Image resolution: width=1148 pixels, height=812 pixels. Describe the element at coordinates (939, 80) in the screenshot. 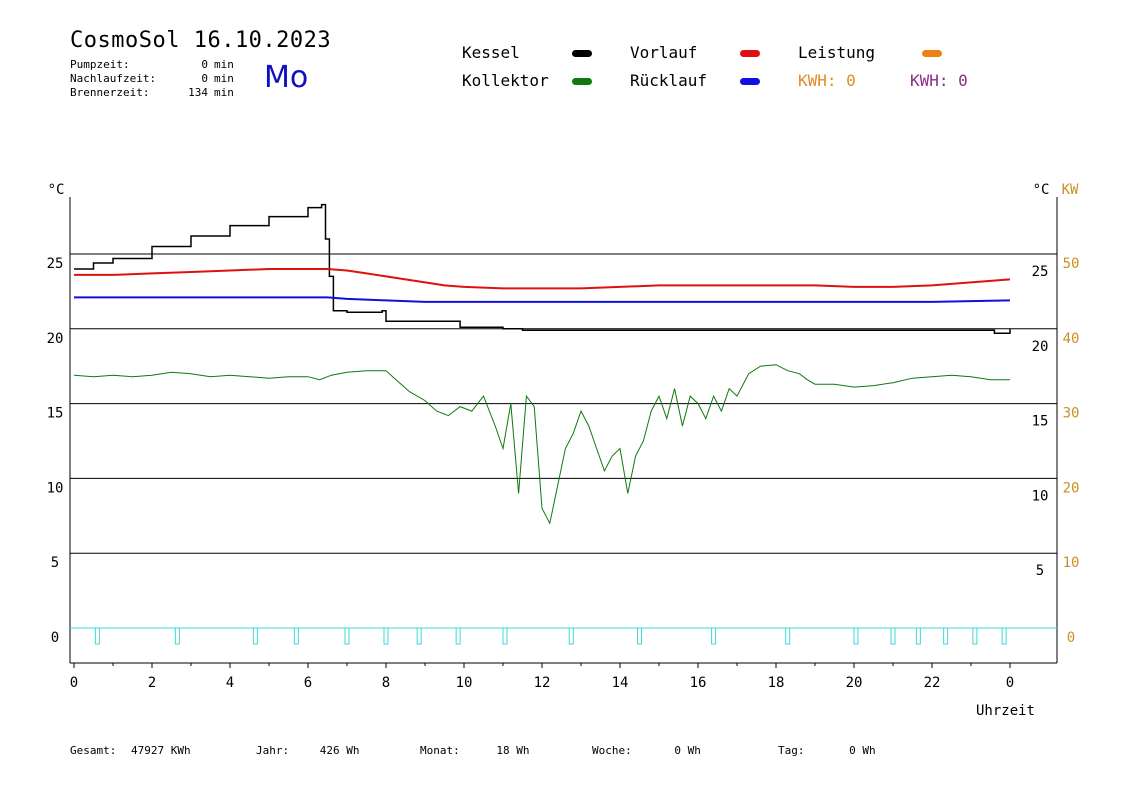

I see `legend-kwh-2: KWH: 0` at that location.